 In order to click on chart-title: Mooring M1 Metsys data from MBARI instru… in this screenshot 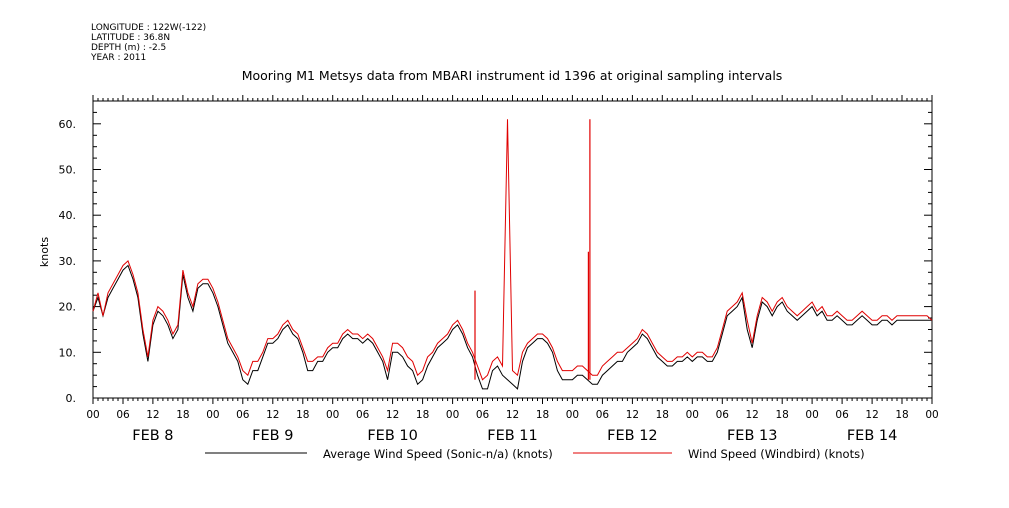, I will do `click(512, 75)`.